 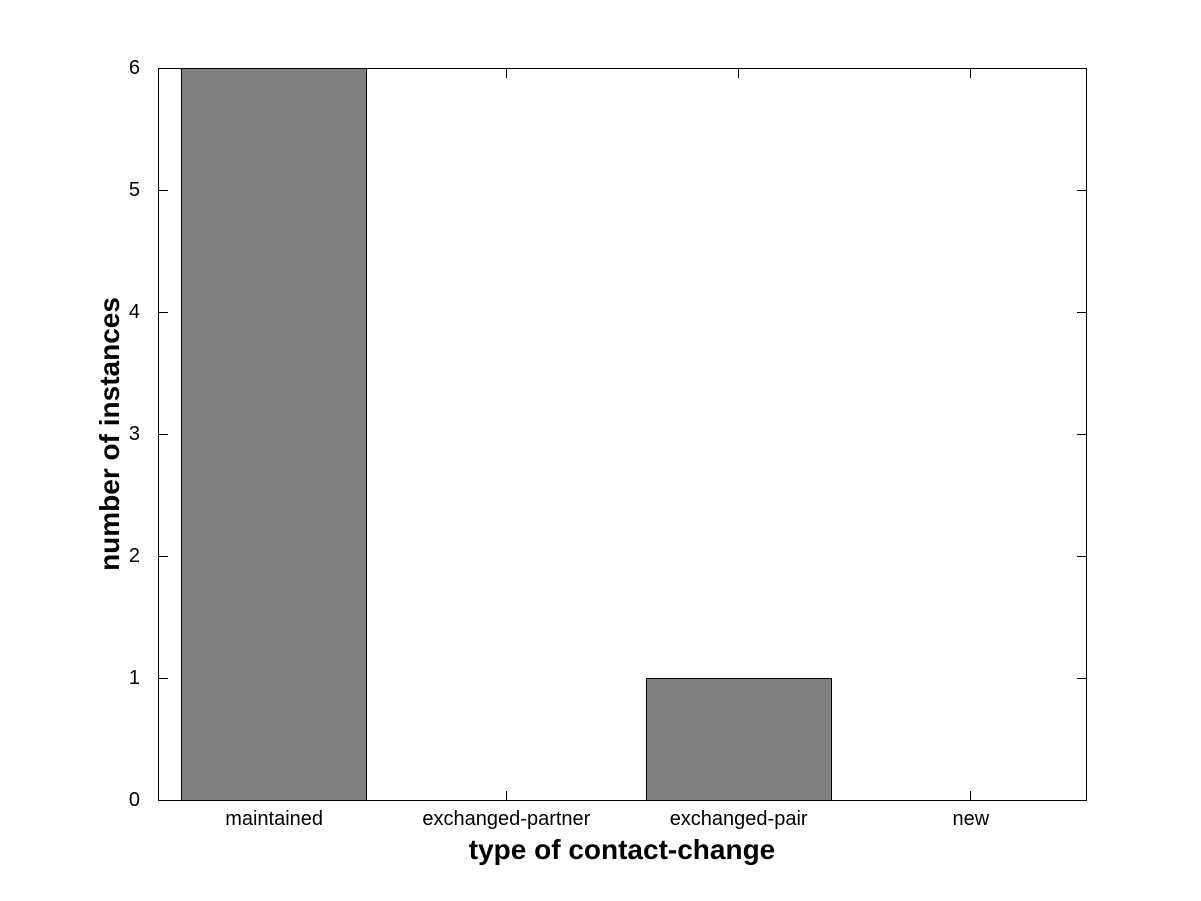 What do you see at coordinates (134, 434) in the screenshot?
I see `y-tick-label: 3` at bounding box center [134, 434].